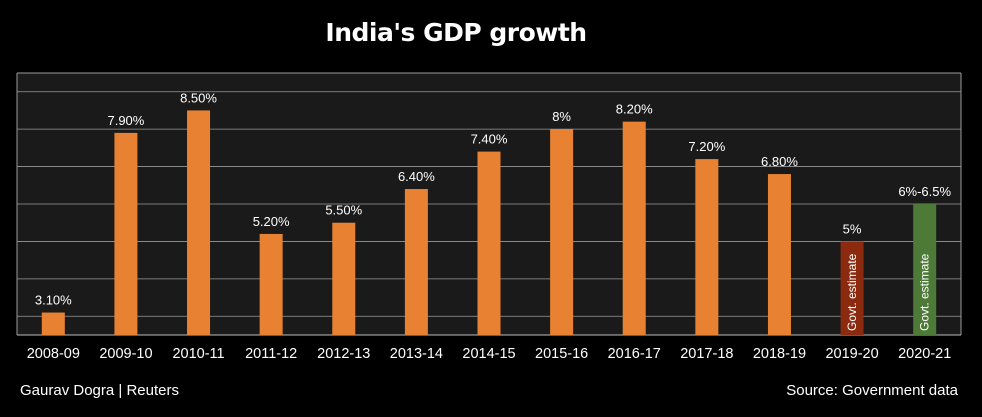 This screenshot has height=417, width=982. I want to click on data-label-2011-12: 5.20%, so click(271, 221).